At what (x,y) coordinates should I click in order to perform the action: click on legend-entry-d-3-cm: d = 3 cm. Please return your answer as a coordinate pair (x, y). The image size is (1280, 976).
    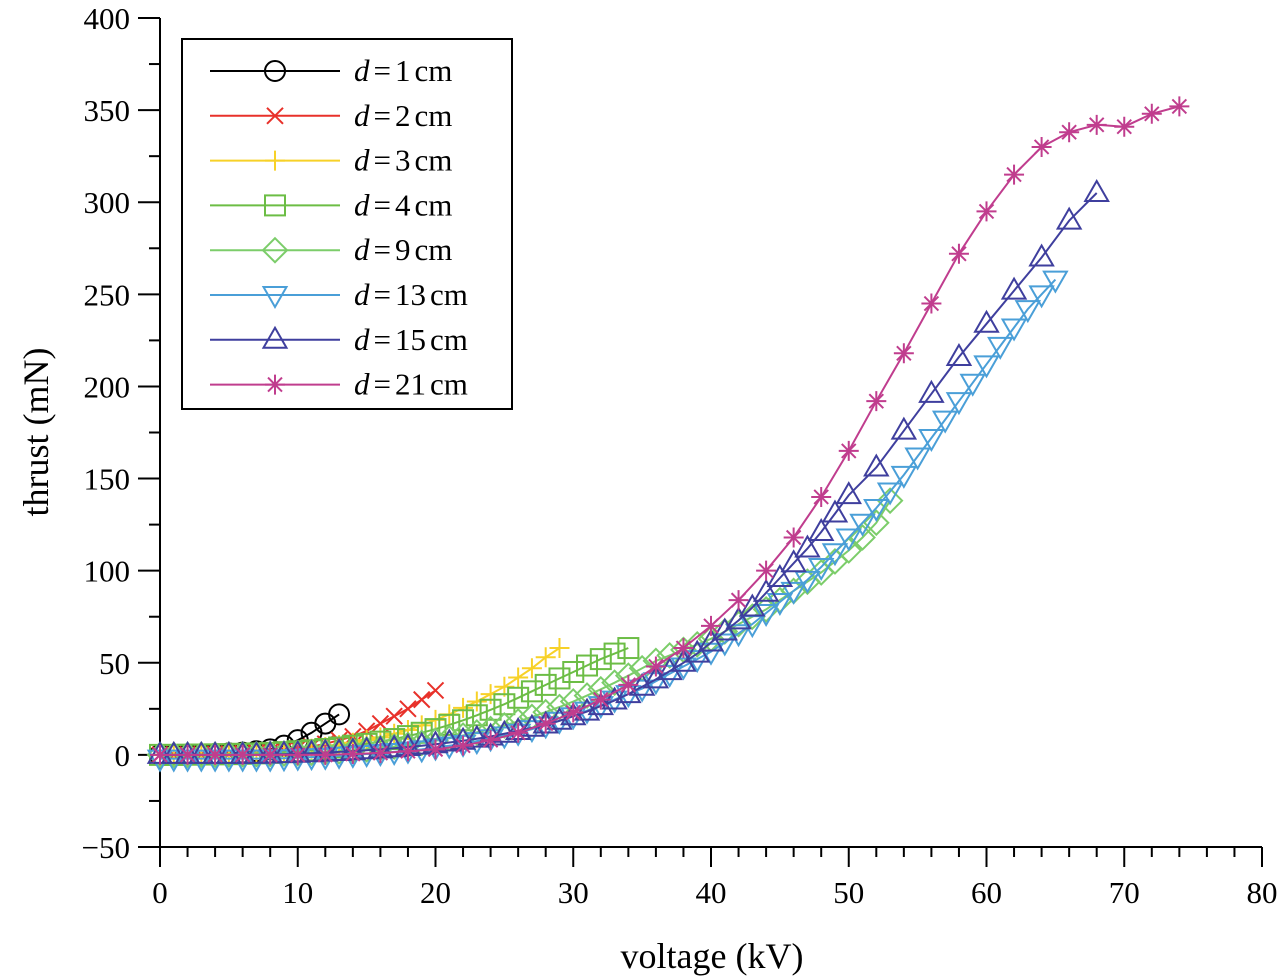
    Looking at the image, I should click on (331, 160).